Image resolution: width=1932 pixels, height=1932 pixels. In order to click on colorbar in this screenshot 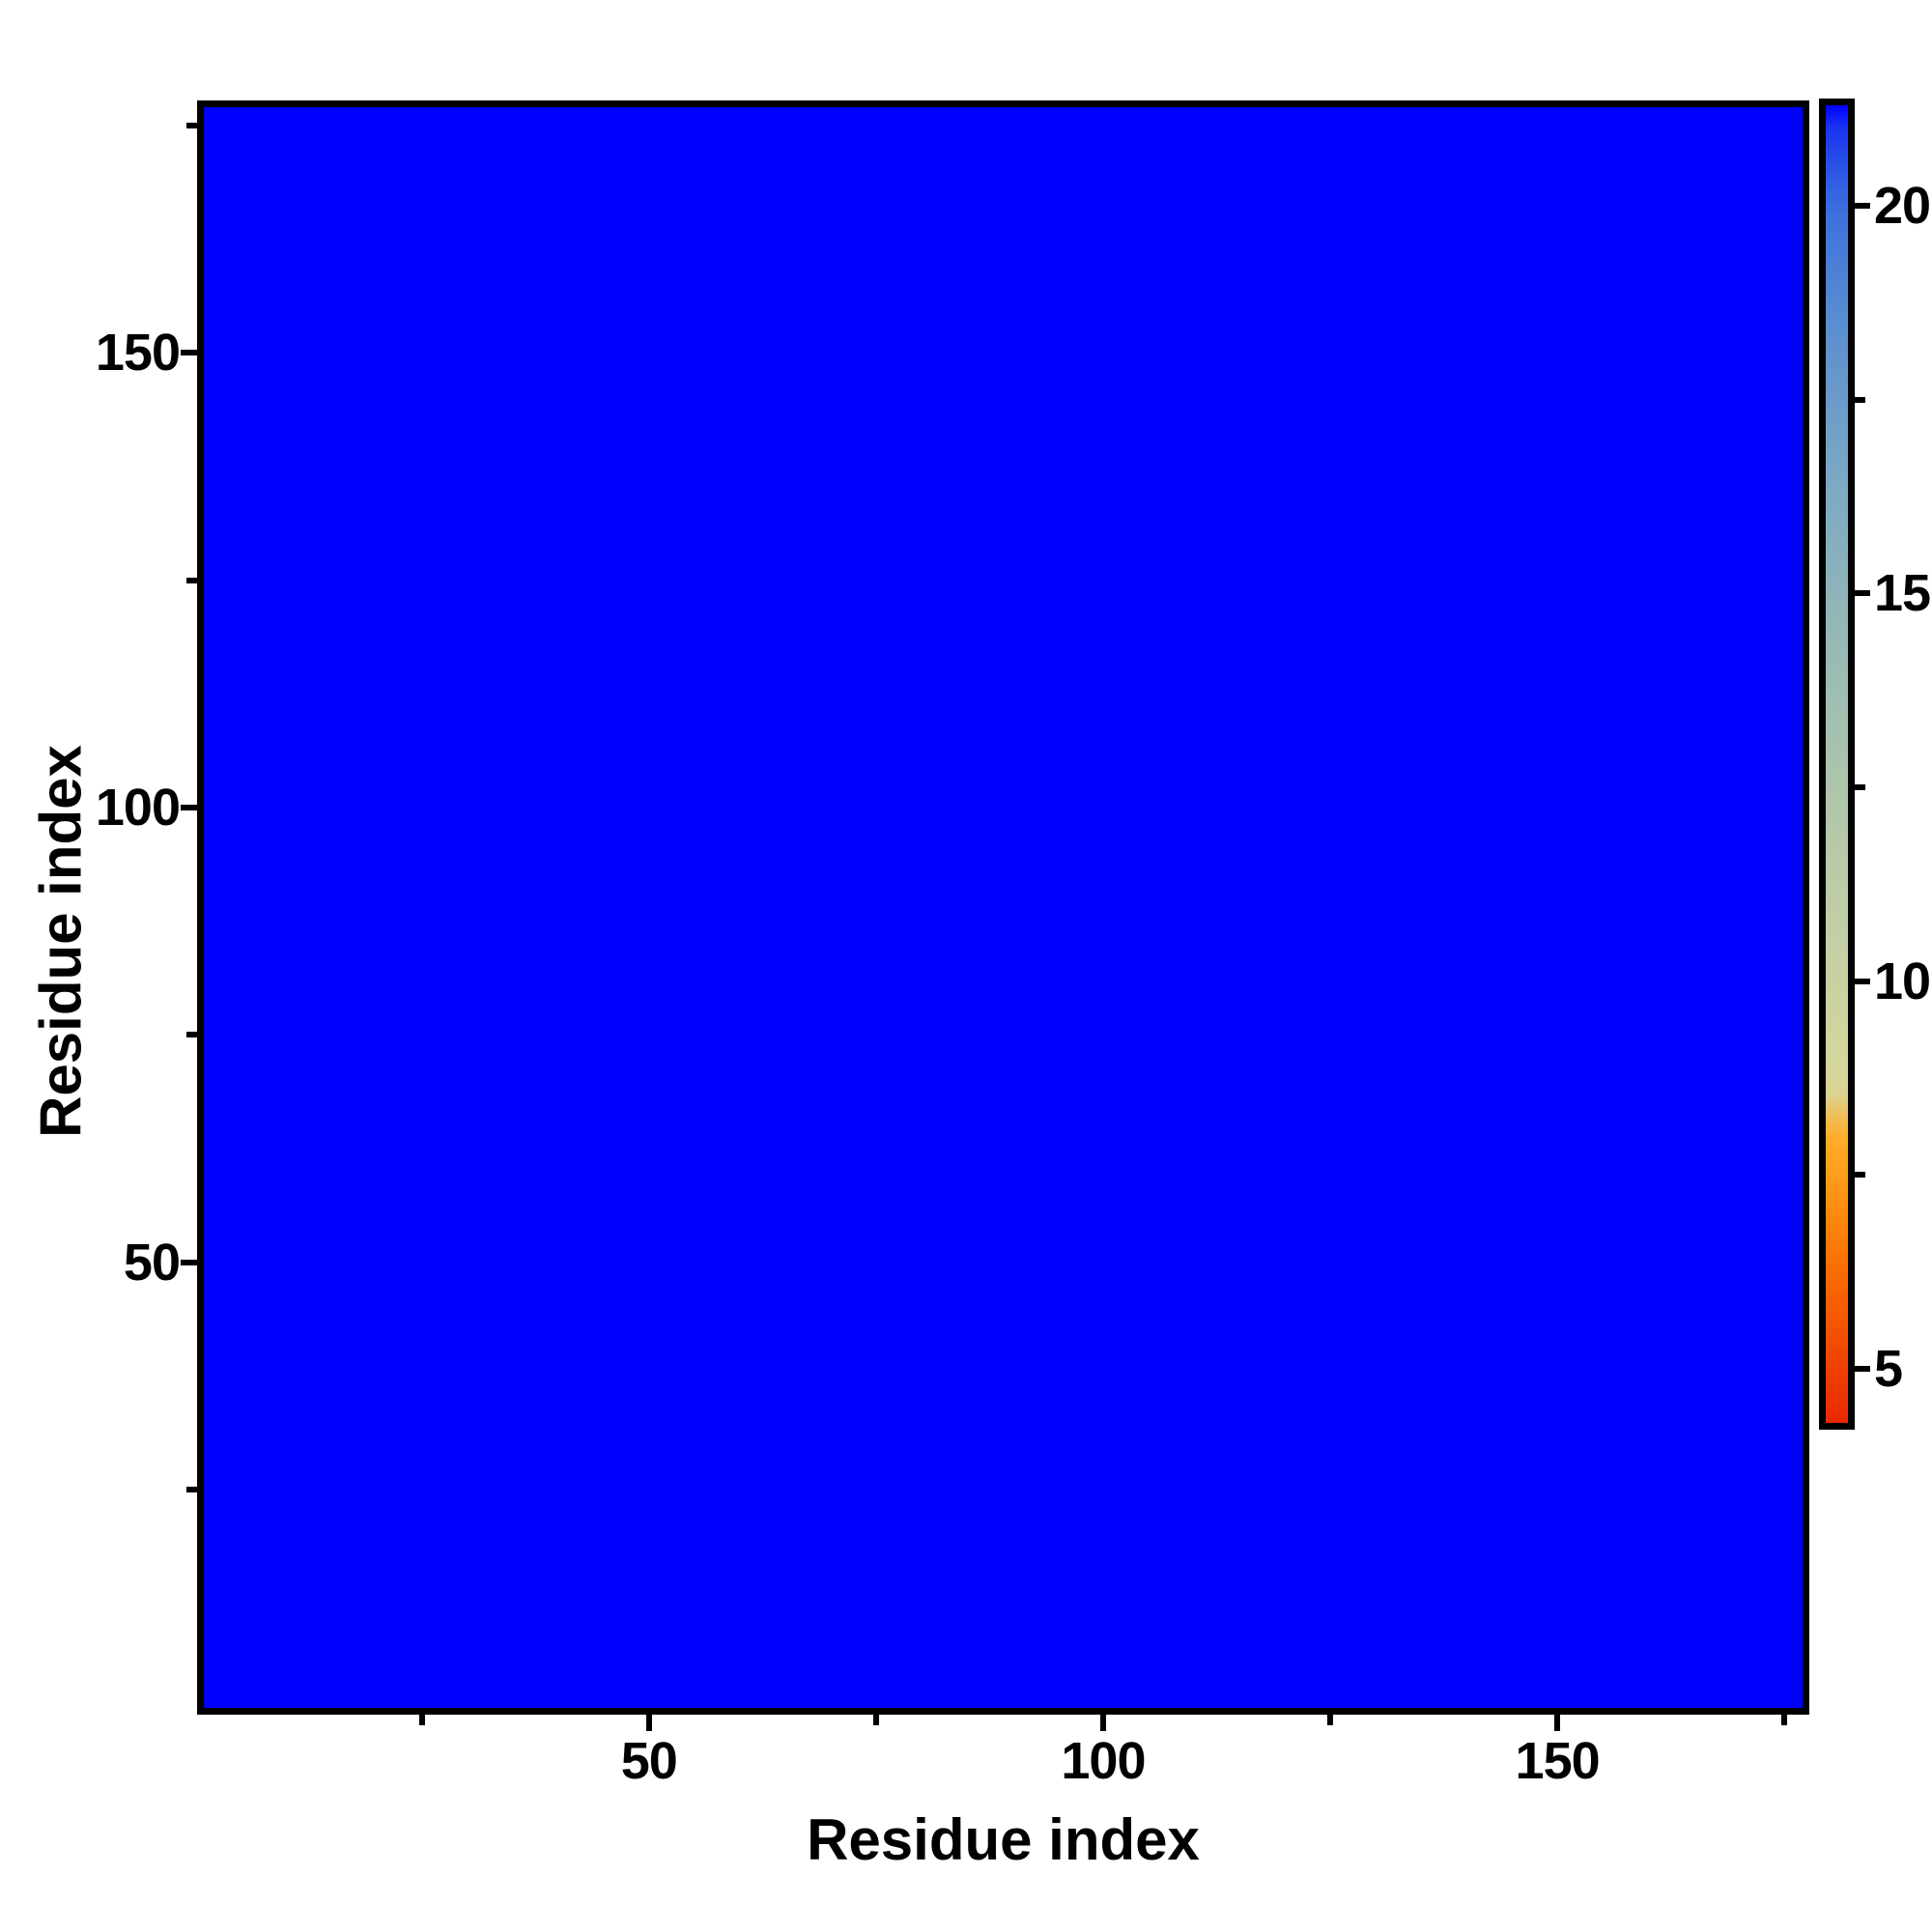, I will do `click(1837, 764)`.